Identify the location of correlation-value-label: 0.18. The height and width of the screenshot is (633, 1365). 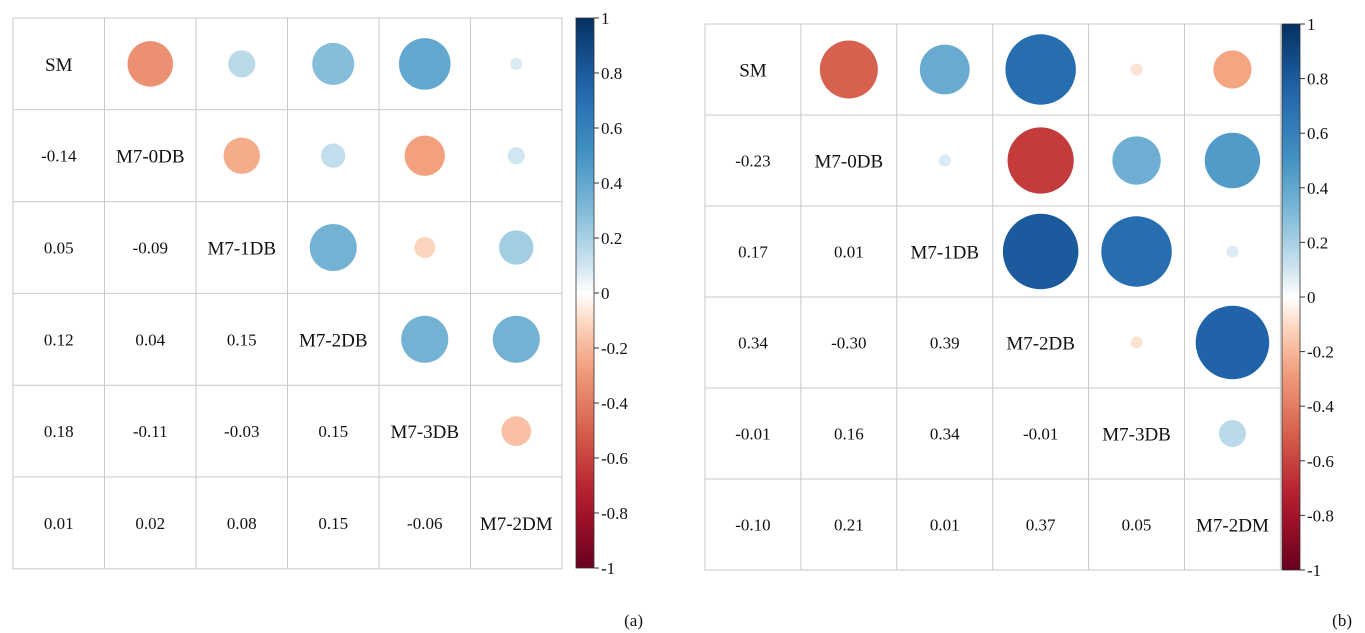
(59, 431).